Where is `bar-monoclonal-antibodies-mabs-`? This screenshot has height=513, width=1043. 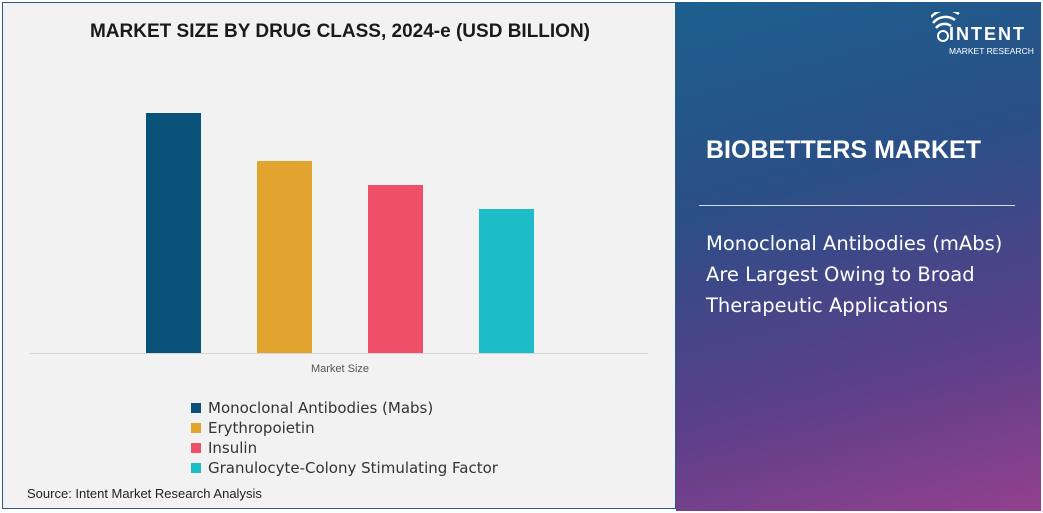
bar-monoclonal-antibodies-mabs- is located at coordinates (173, 233).